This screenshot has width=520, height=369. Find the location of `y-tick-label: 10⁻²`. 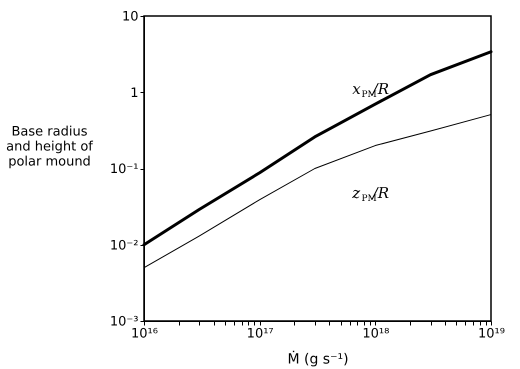

y-tick-label: 10⁻² is located at coordinates (124, 246).